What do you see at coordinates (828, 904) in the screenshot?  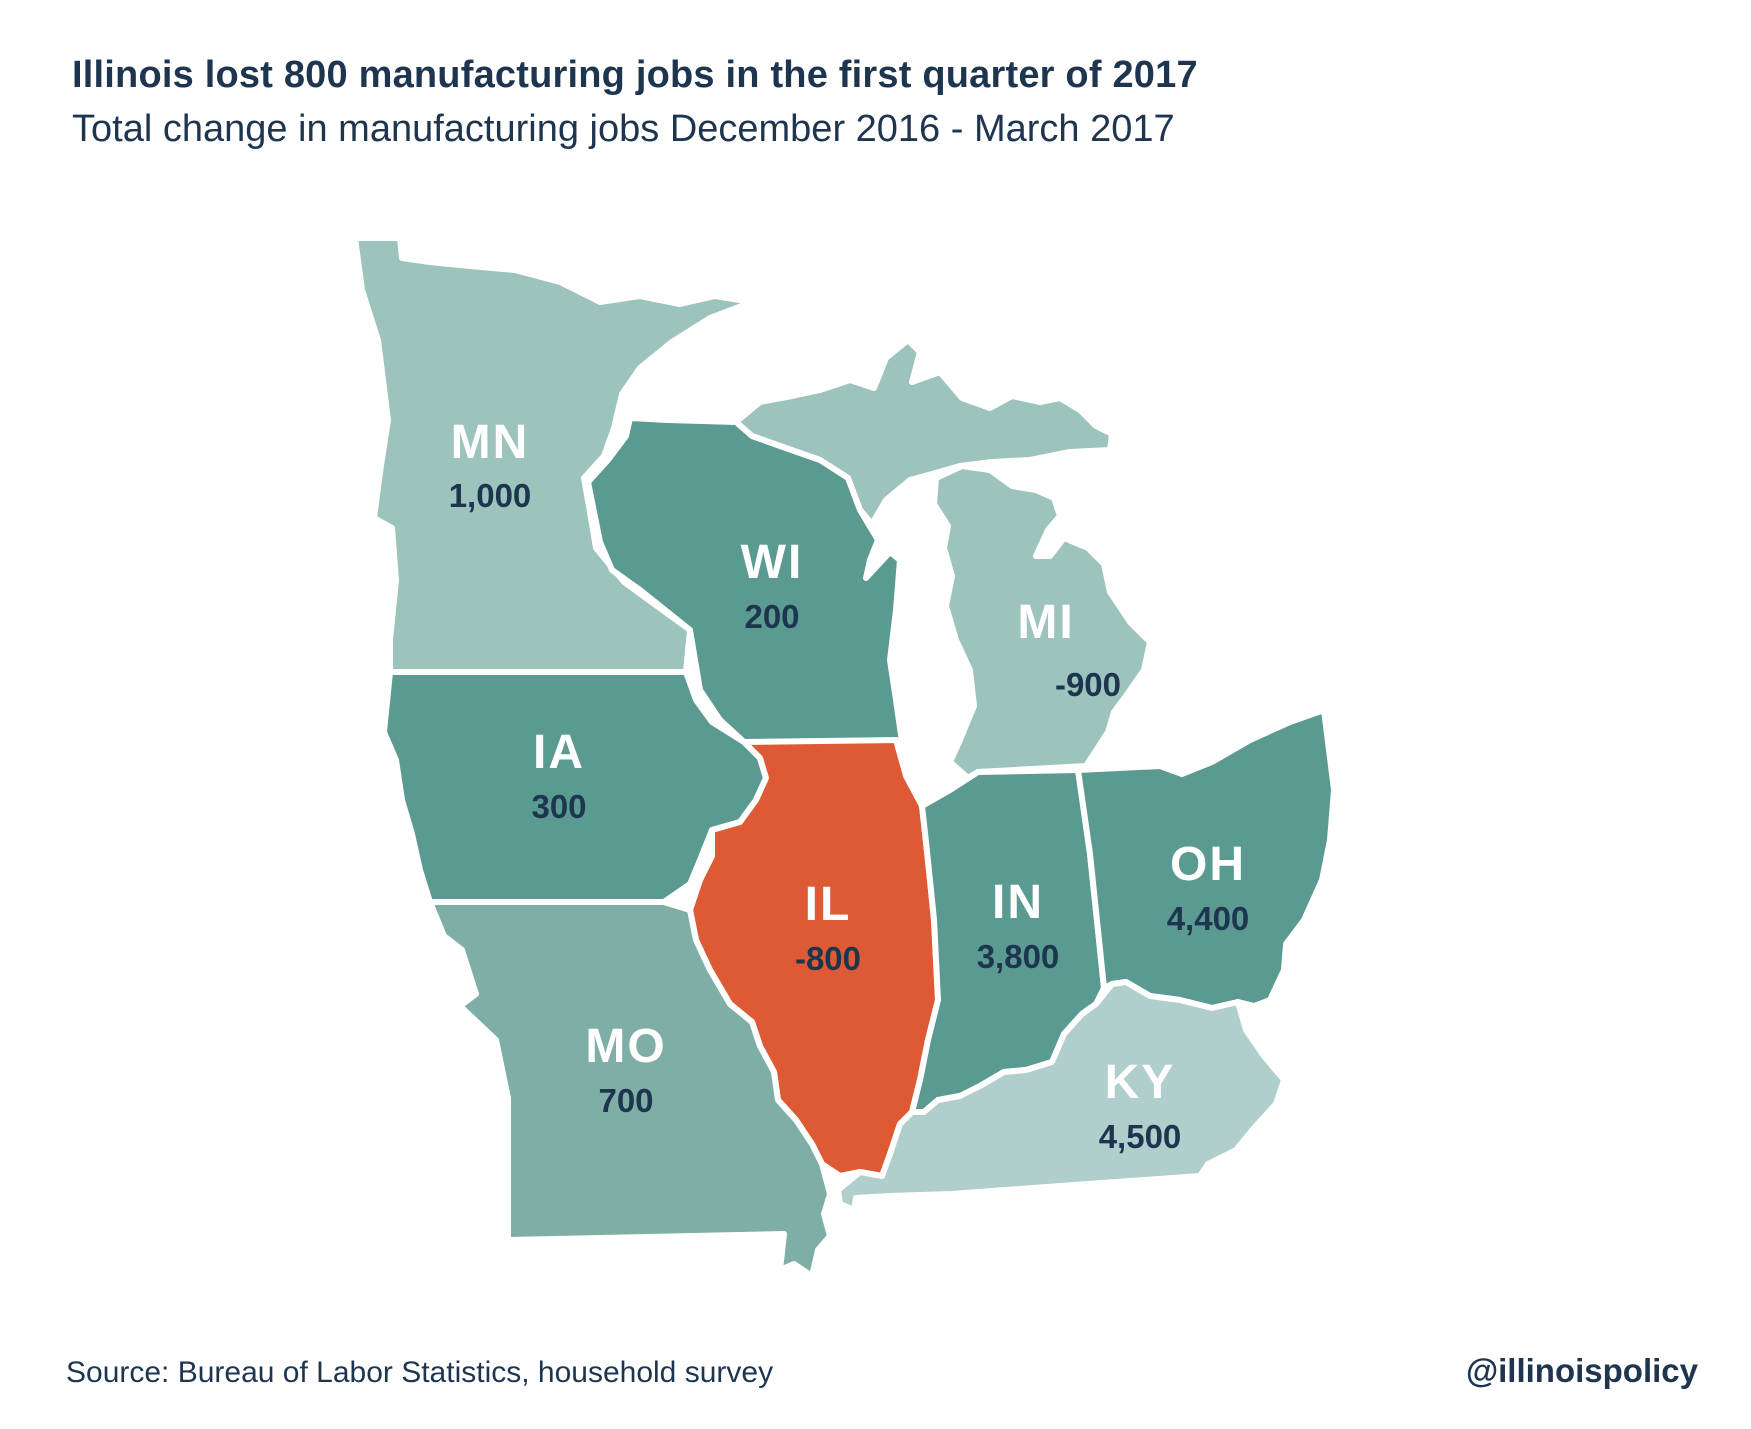 I see `state-label-il: IL` at bounding box center [828, 904].